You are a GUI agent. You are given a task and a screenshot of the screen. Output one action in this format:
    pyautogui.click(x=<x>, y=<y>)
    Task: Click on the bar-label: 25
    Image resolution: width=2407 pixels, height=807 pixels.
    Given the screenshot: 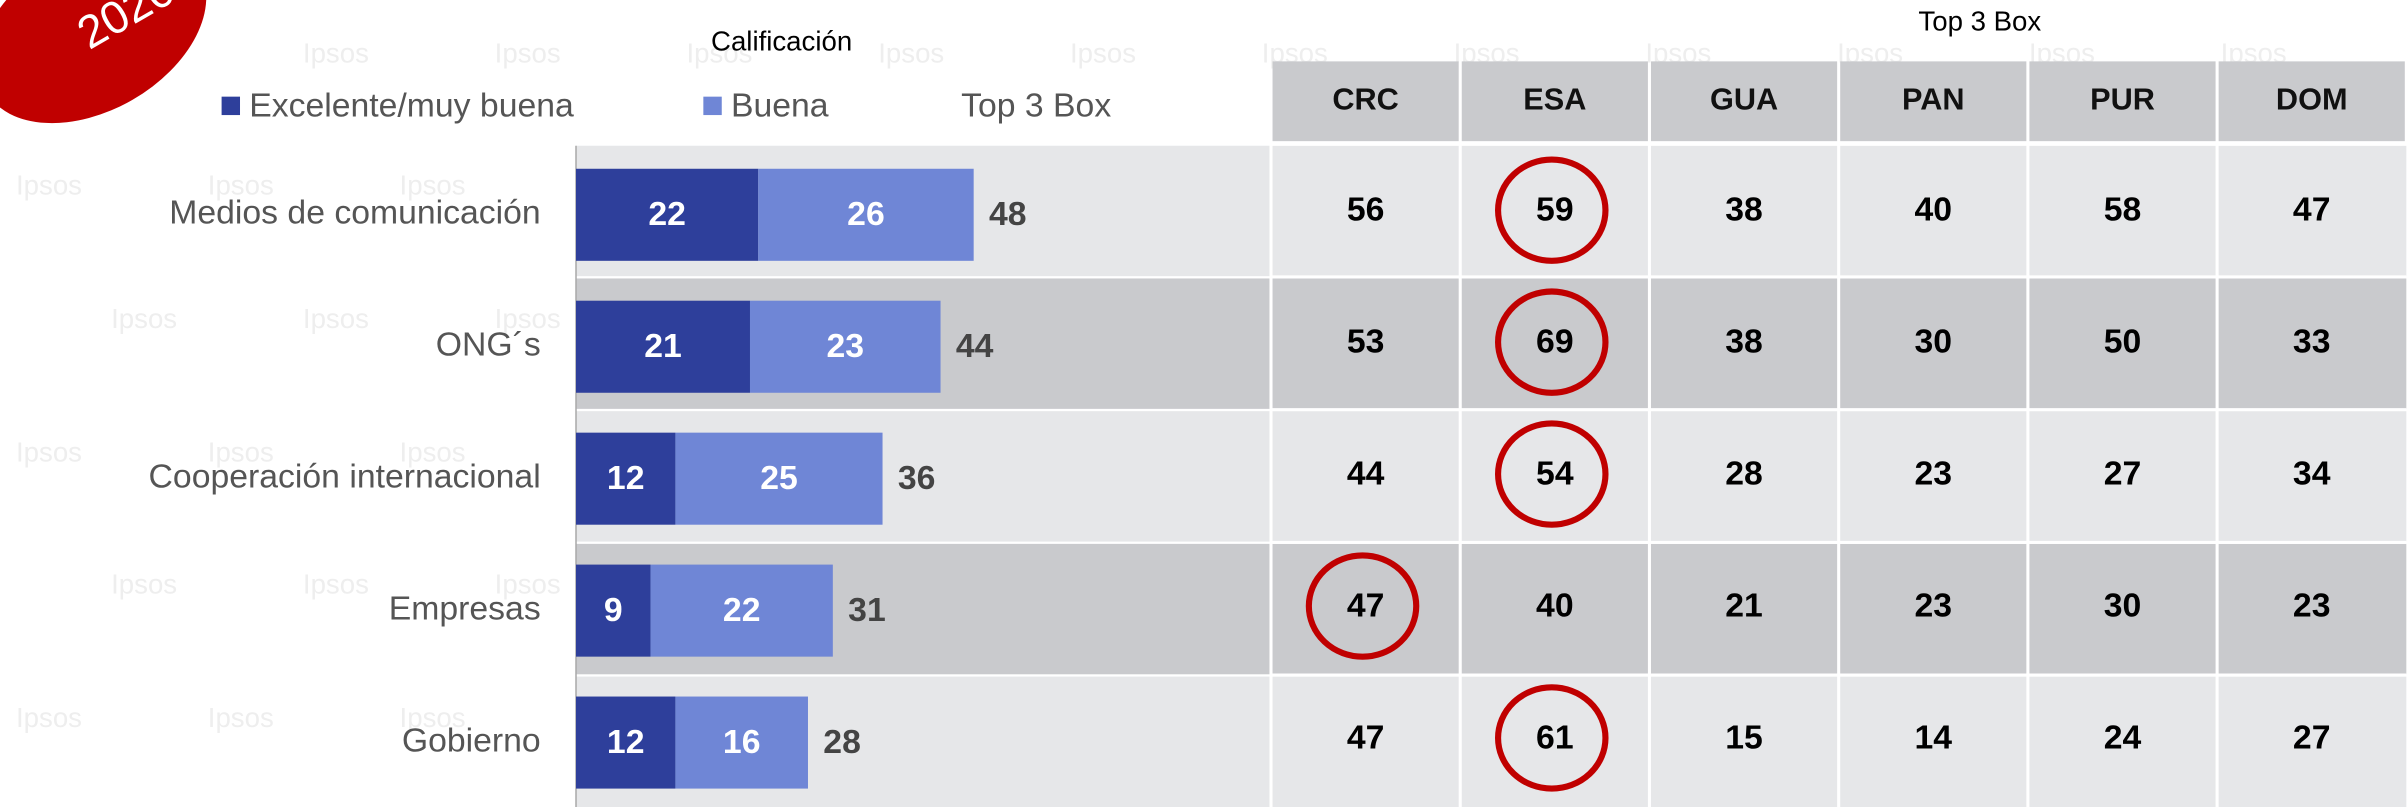 What is the action you would take?
    pyautogui.click(x=779, y=478)
    